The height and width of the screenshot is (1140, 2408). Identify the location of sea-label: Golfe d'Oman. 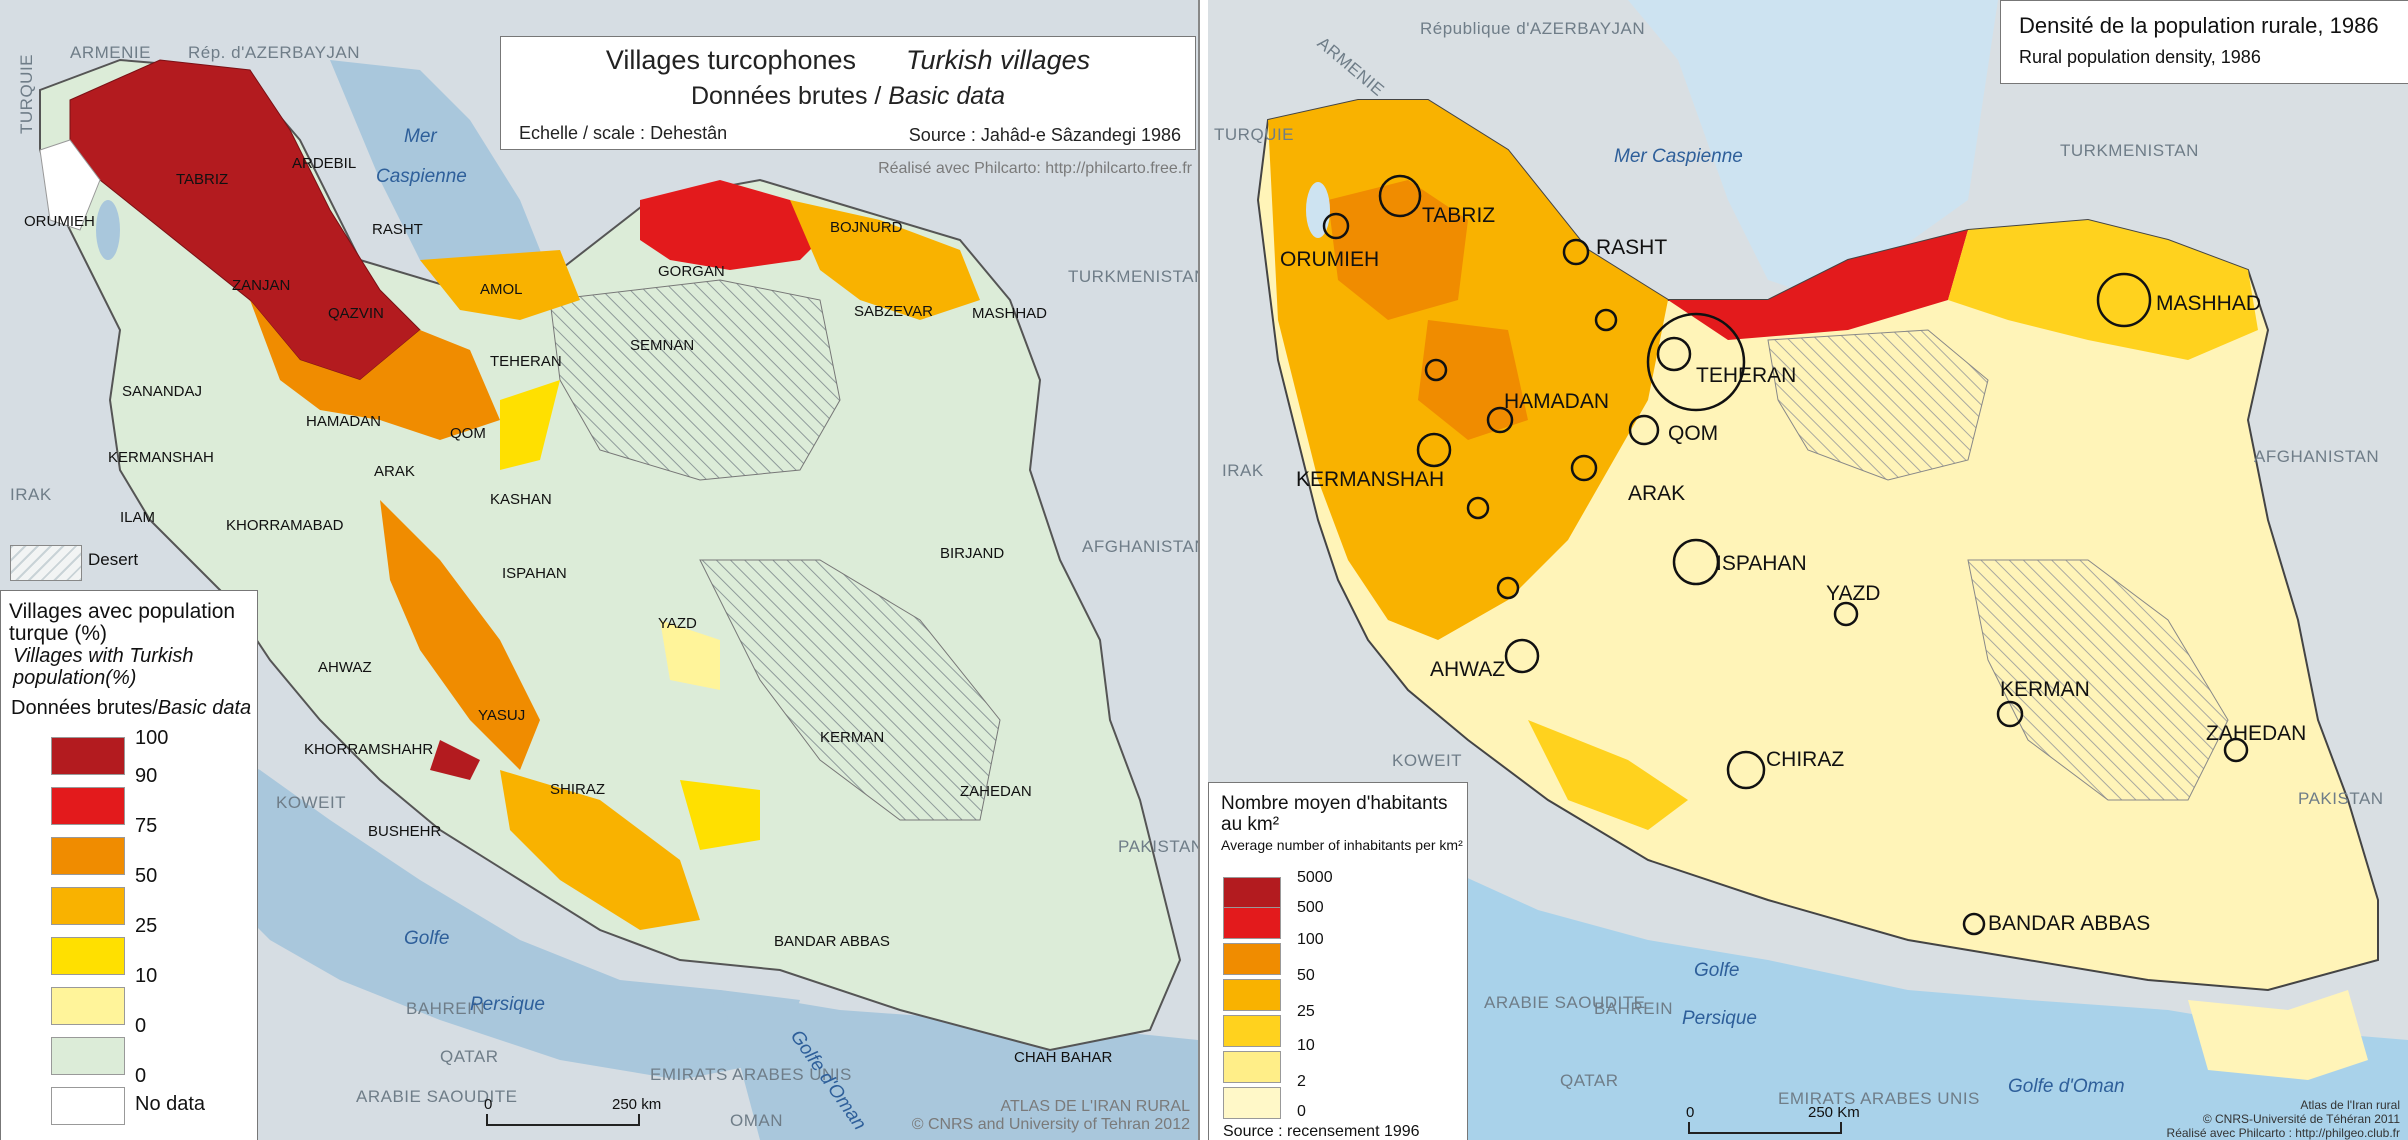
(2066, 1086).